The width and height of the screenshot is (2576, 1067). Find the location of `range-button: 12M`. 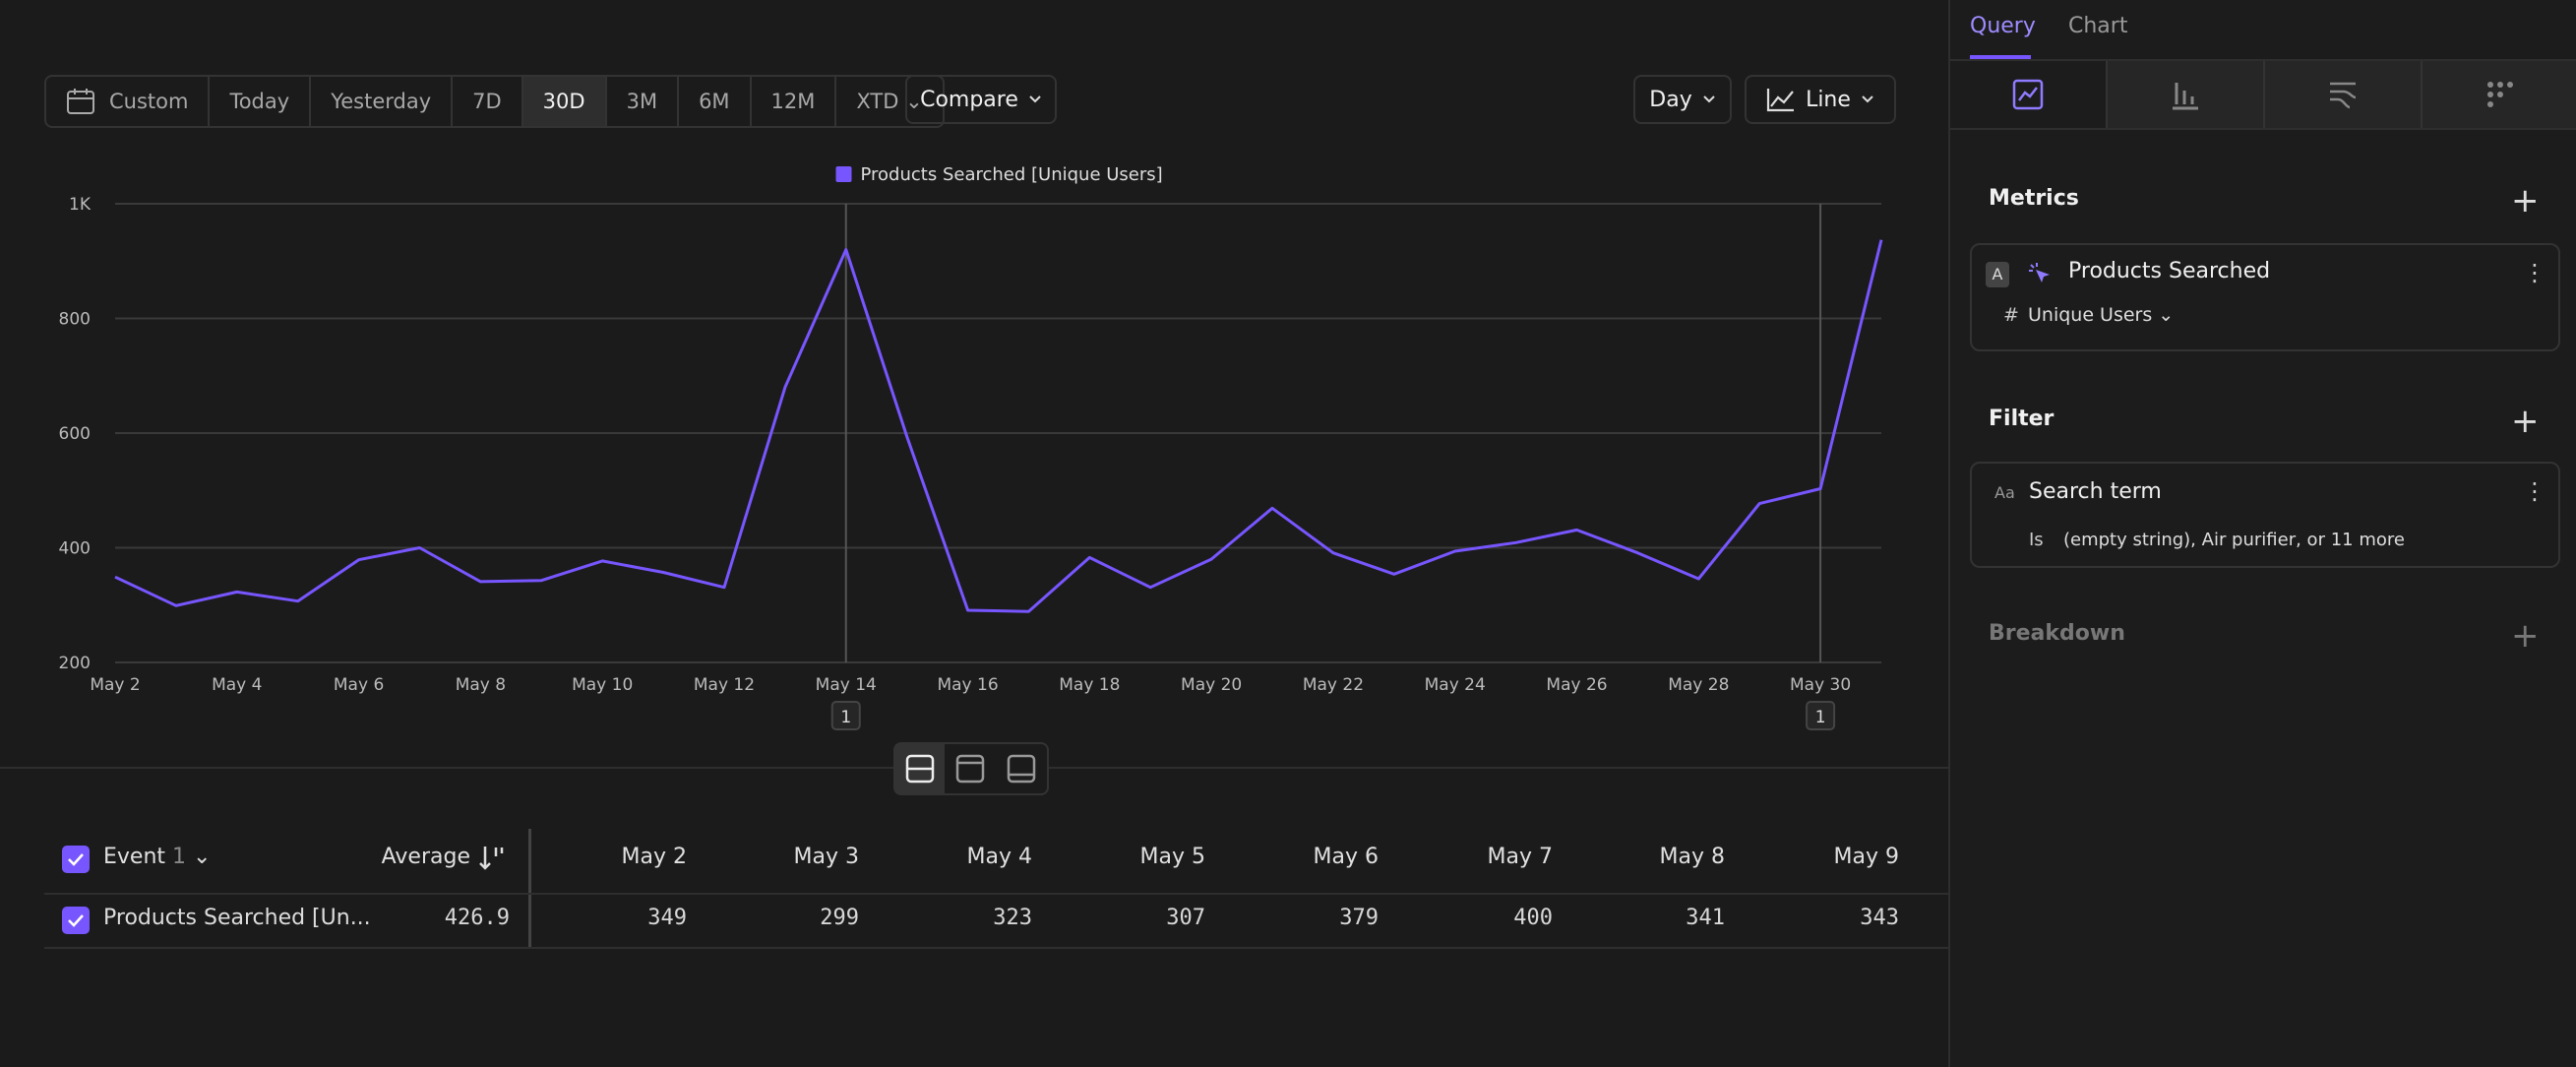

range-button: 12M is located at coordinates (792, 102).